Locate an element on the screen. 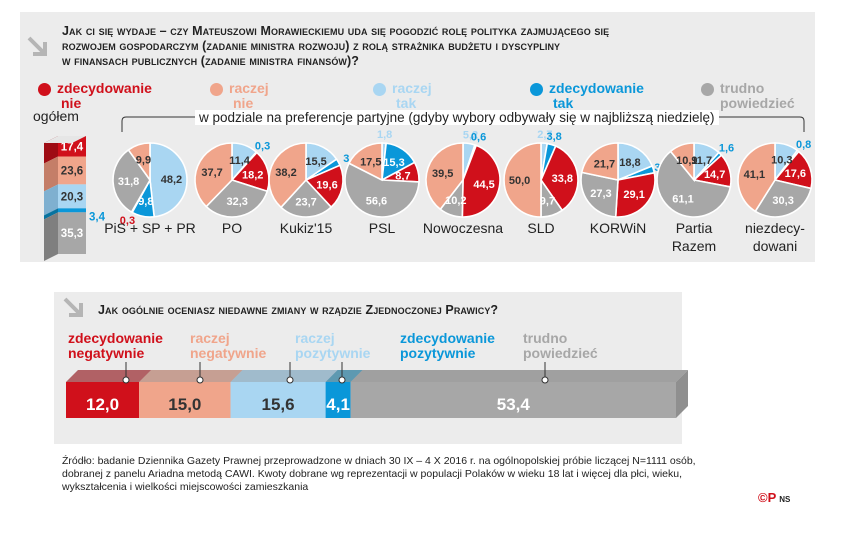  pie-slice-zdecydowanie-nie is located at coordinates (559, 178).